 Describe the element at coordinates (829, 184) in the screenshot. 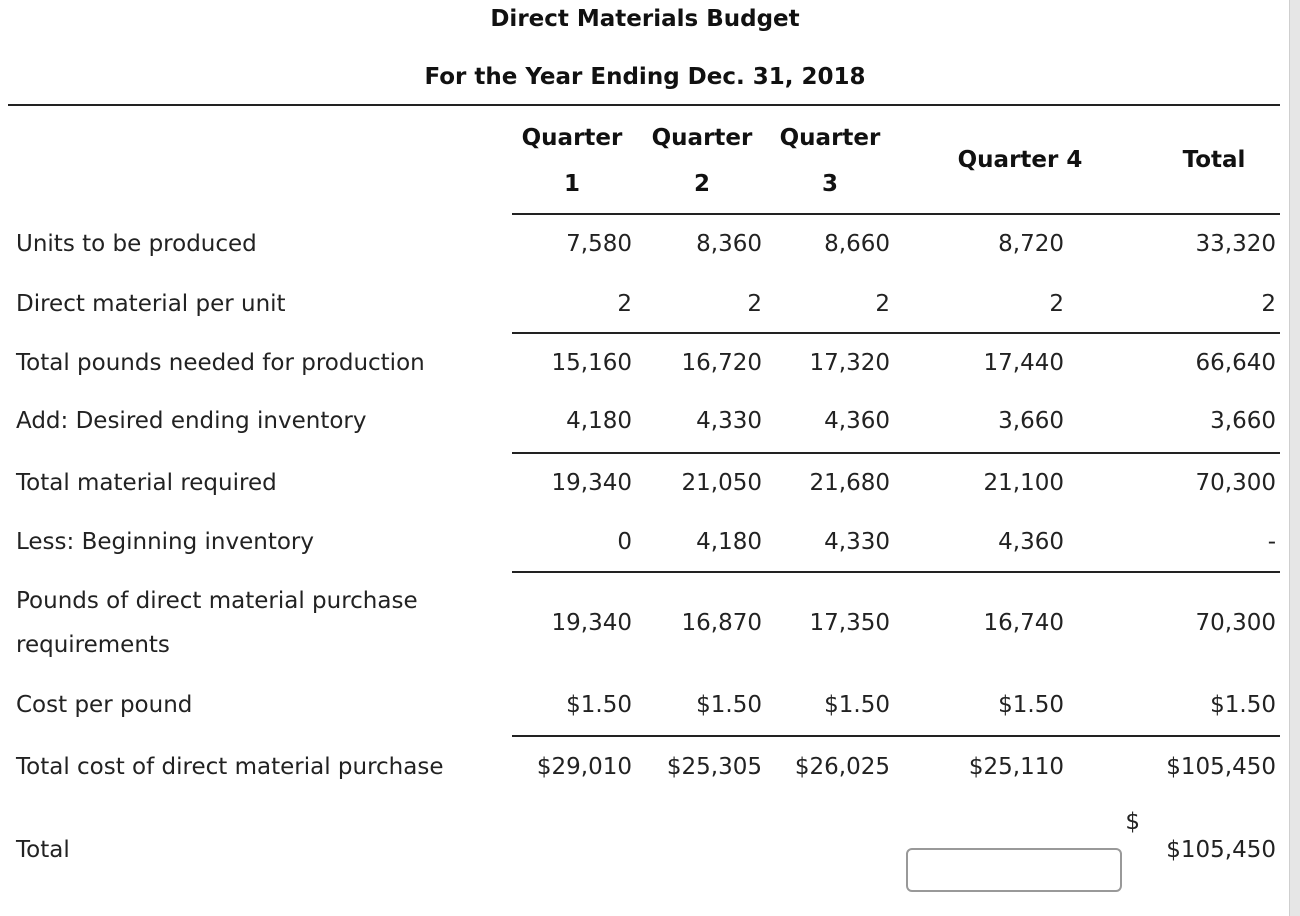

I see `column-header-line2: 3` at that location.